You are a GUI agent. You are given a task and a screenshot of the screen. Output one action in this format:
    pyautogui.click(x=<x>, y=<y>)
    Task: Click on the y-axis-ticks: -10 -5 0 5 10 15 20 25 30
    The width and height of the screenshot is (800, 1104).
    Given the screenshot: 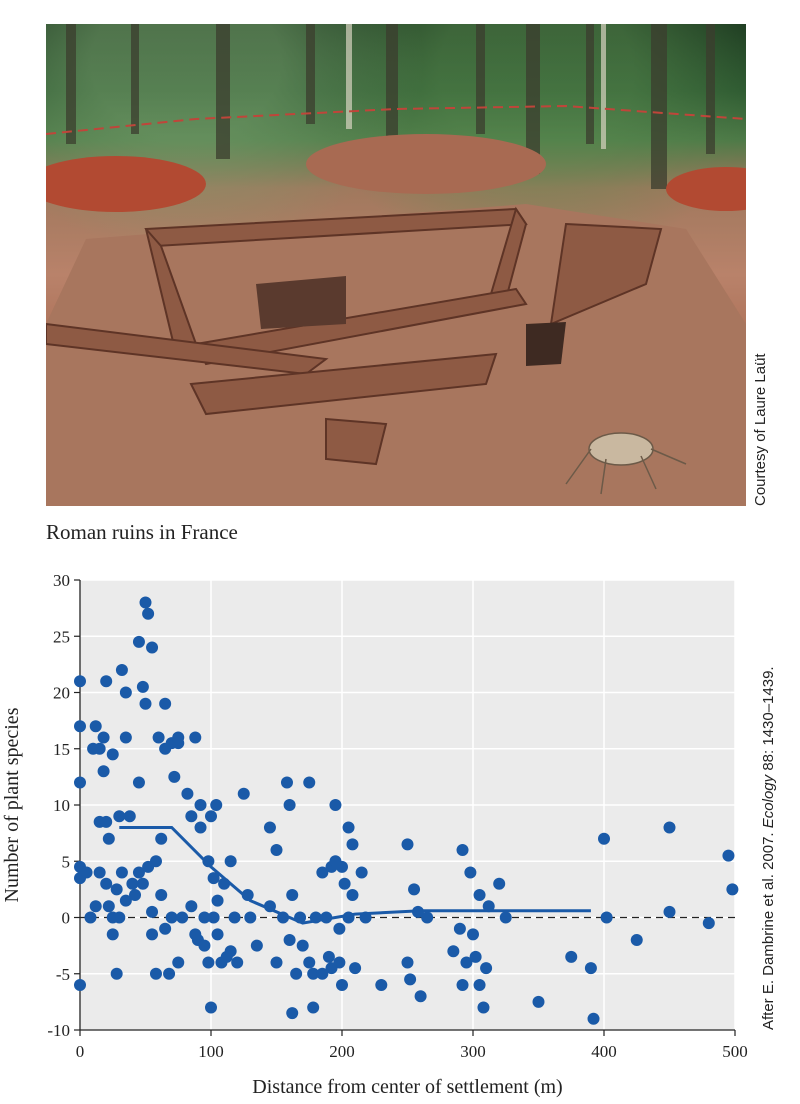 What is the action you would take?
    pyautogui.click(x=63, y=805)
    